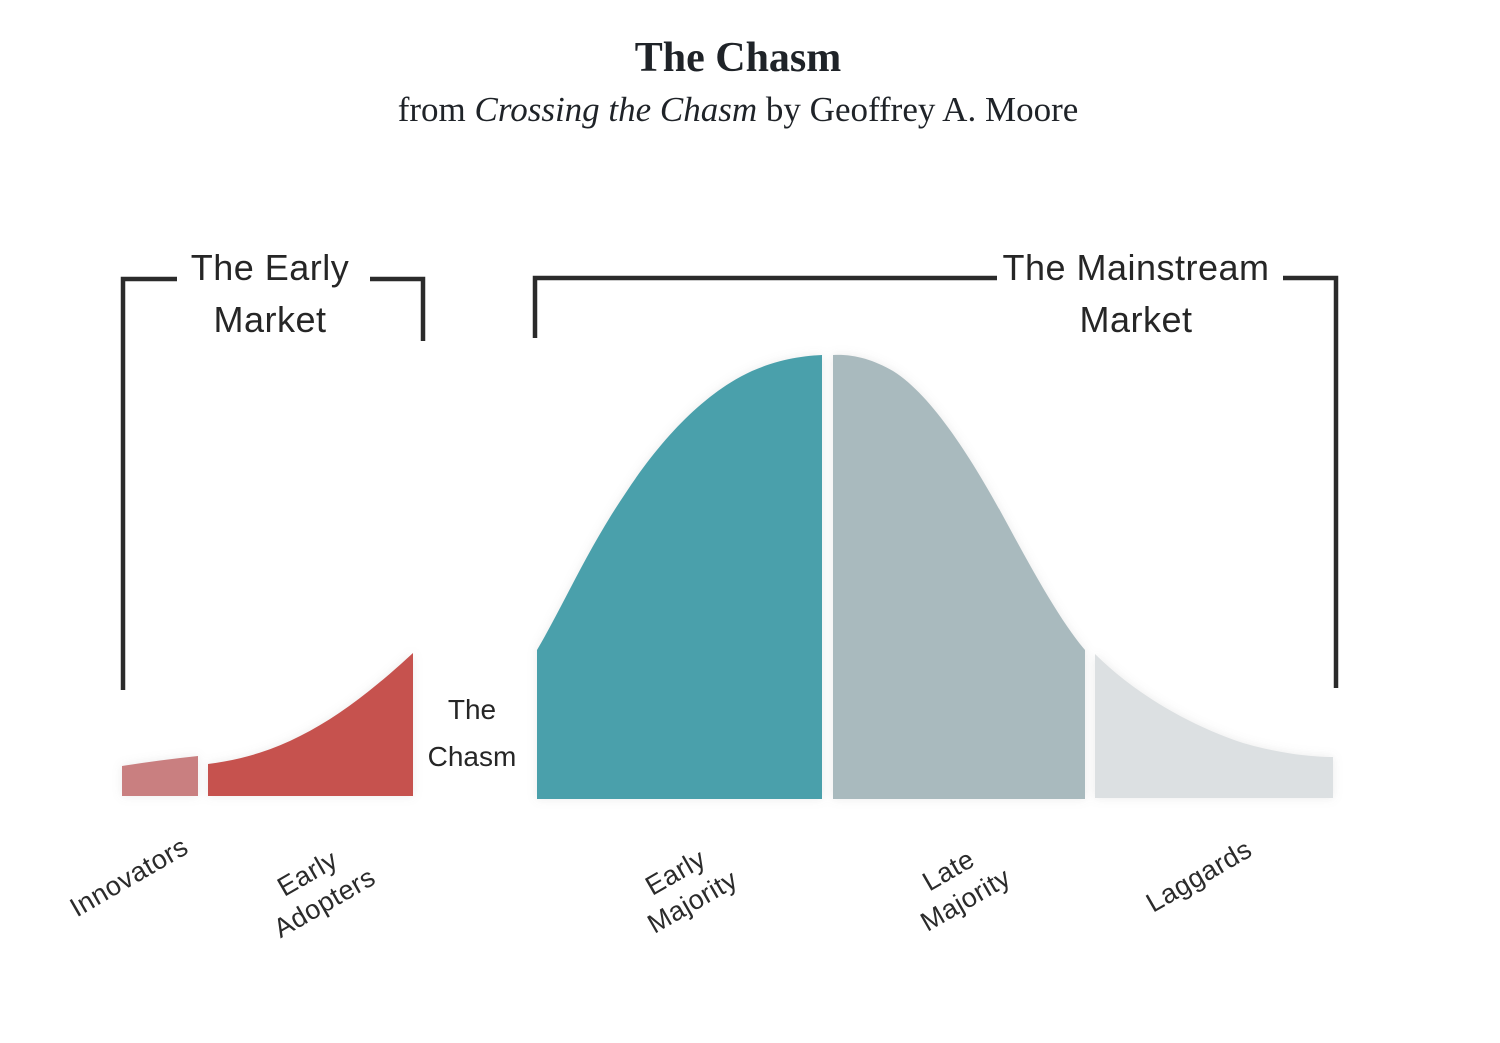  What do you see at coordinates (959, 576) in the screenshot?
I see `late-majority-shape` at bounding box center [959, 576].